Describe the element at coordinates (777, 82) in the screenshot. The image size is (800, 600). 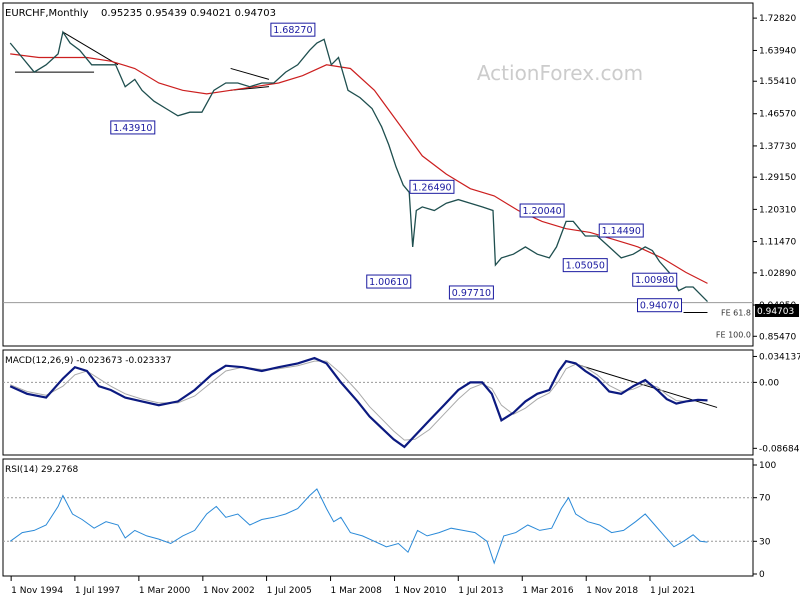
I see `price-y-tick-label: 1.55410` at that location.